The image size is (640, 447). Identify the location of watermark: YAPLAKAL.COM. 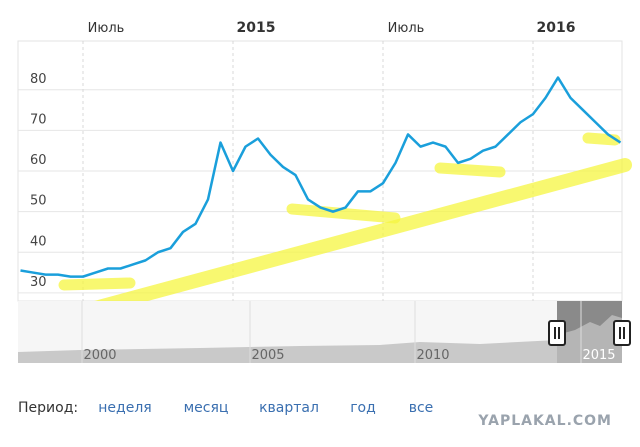
(544, 421).